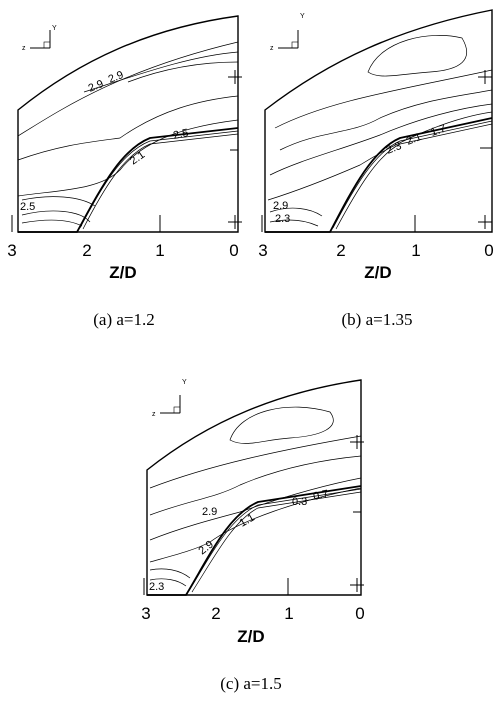 The width and height of the screenshot is (501, 702). What do you see at coordinates (438, 131) in the screenshot?
I see `contour-label: 1.7` at bounding box center [438, 131].